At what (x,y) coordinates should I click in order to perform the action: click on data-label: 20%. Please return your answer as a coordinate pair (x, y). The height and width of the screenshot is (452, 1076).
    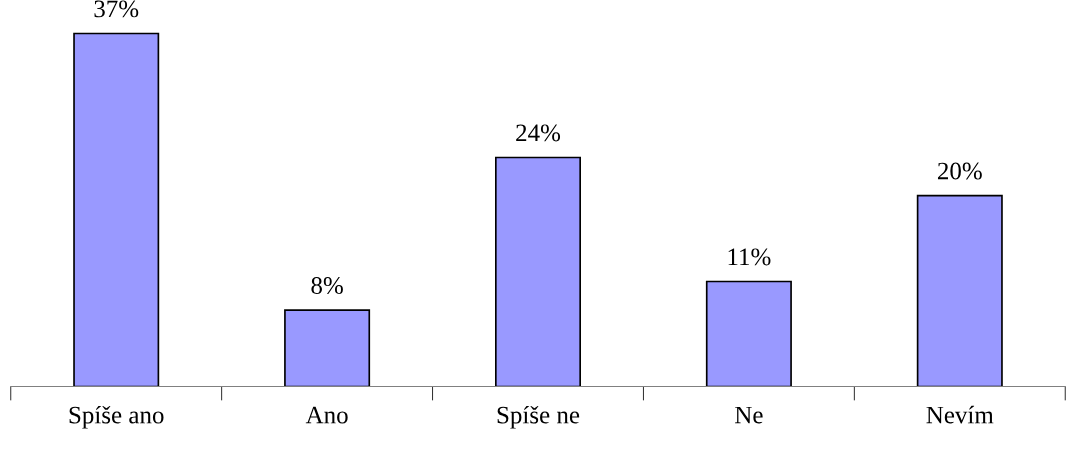
    Looking at the image, I should click on (959, 171).